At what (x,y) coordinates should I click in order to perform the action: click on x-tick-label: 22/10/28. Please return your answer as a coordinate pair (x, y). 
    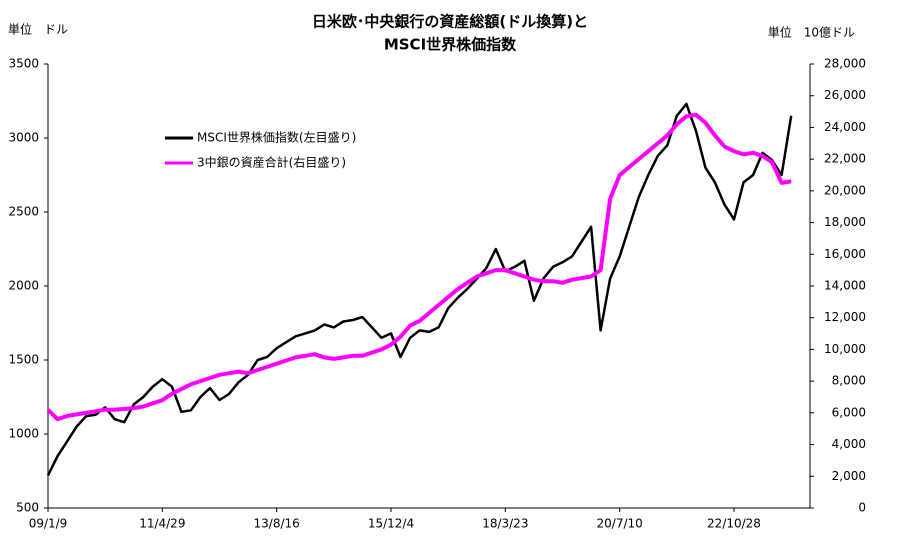
    Looking at the image, I should click on (734, 524).